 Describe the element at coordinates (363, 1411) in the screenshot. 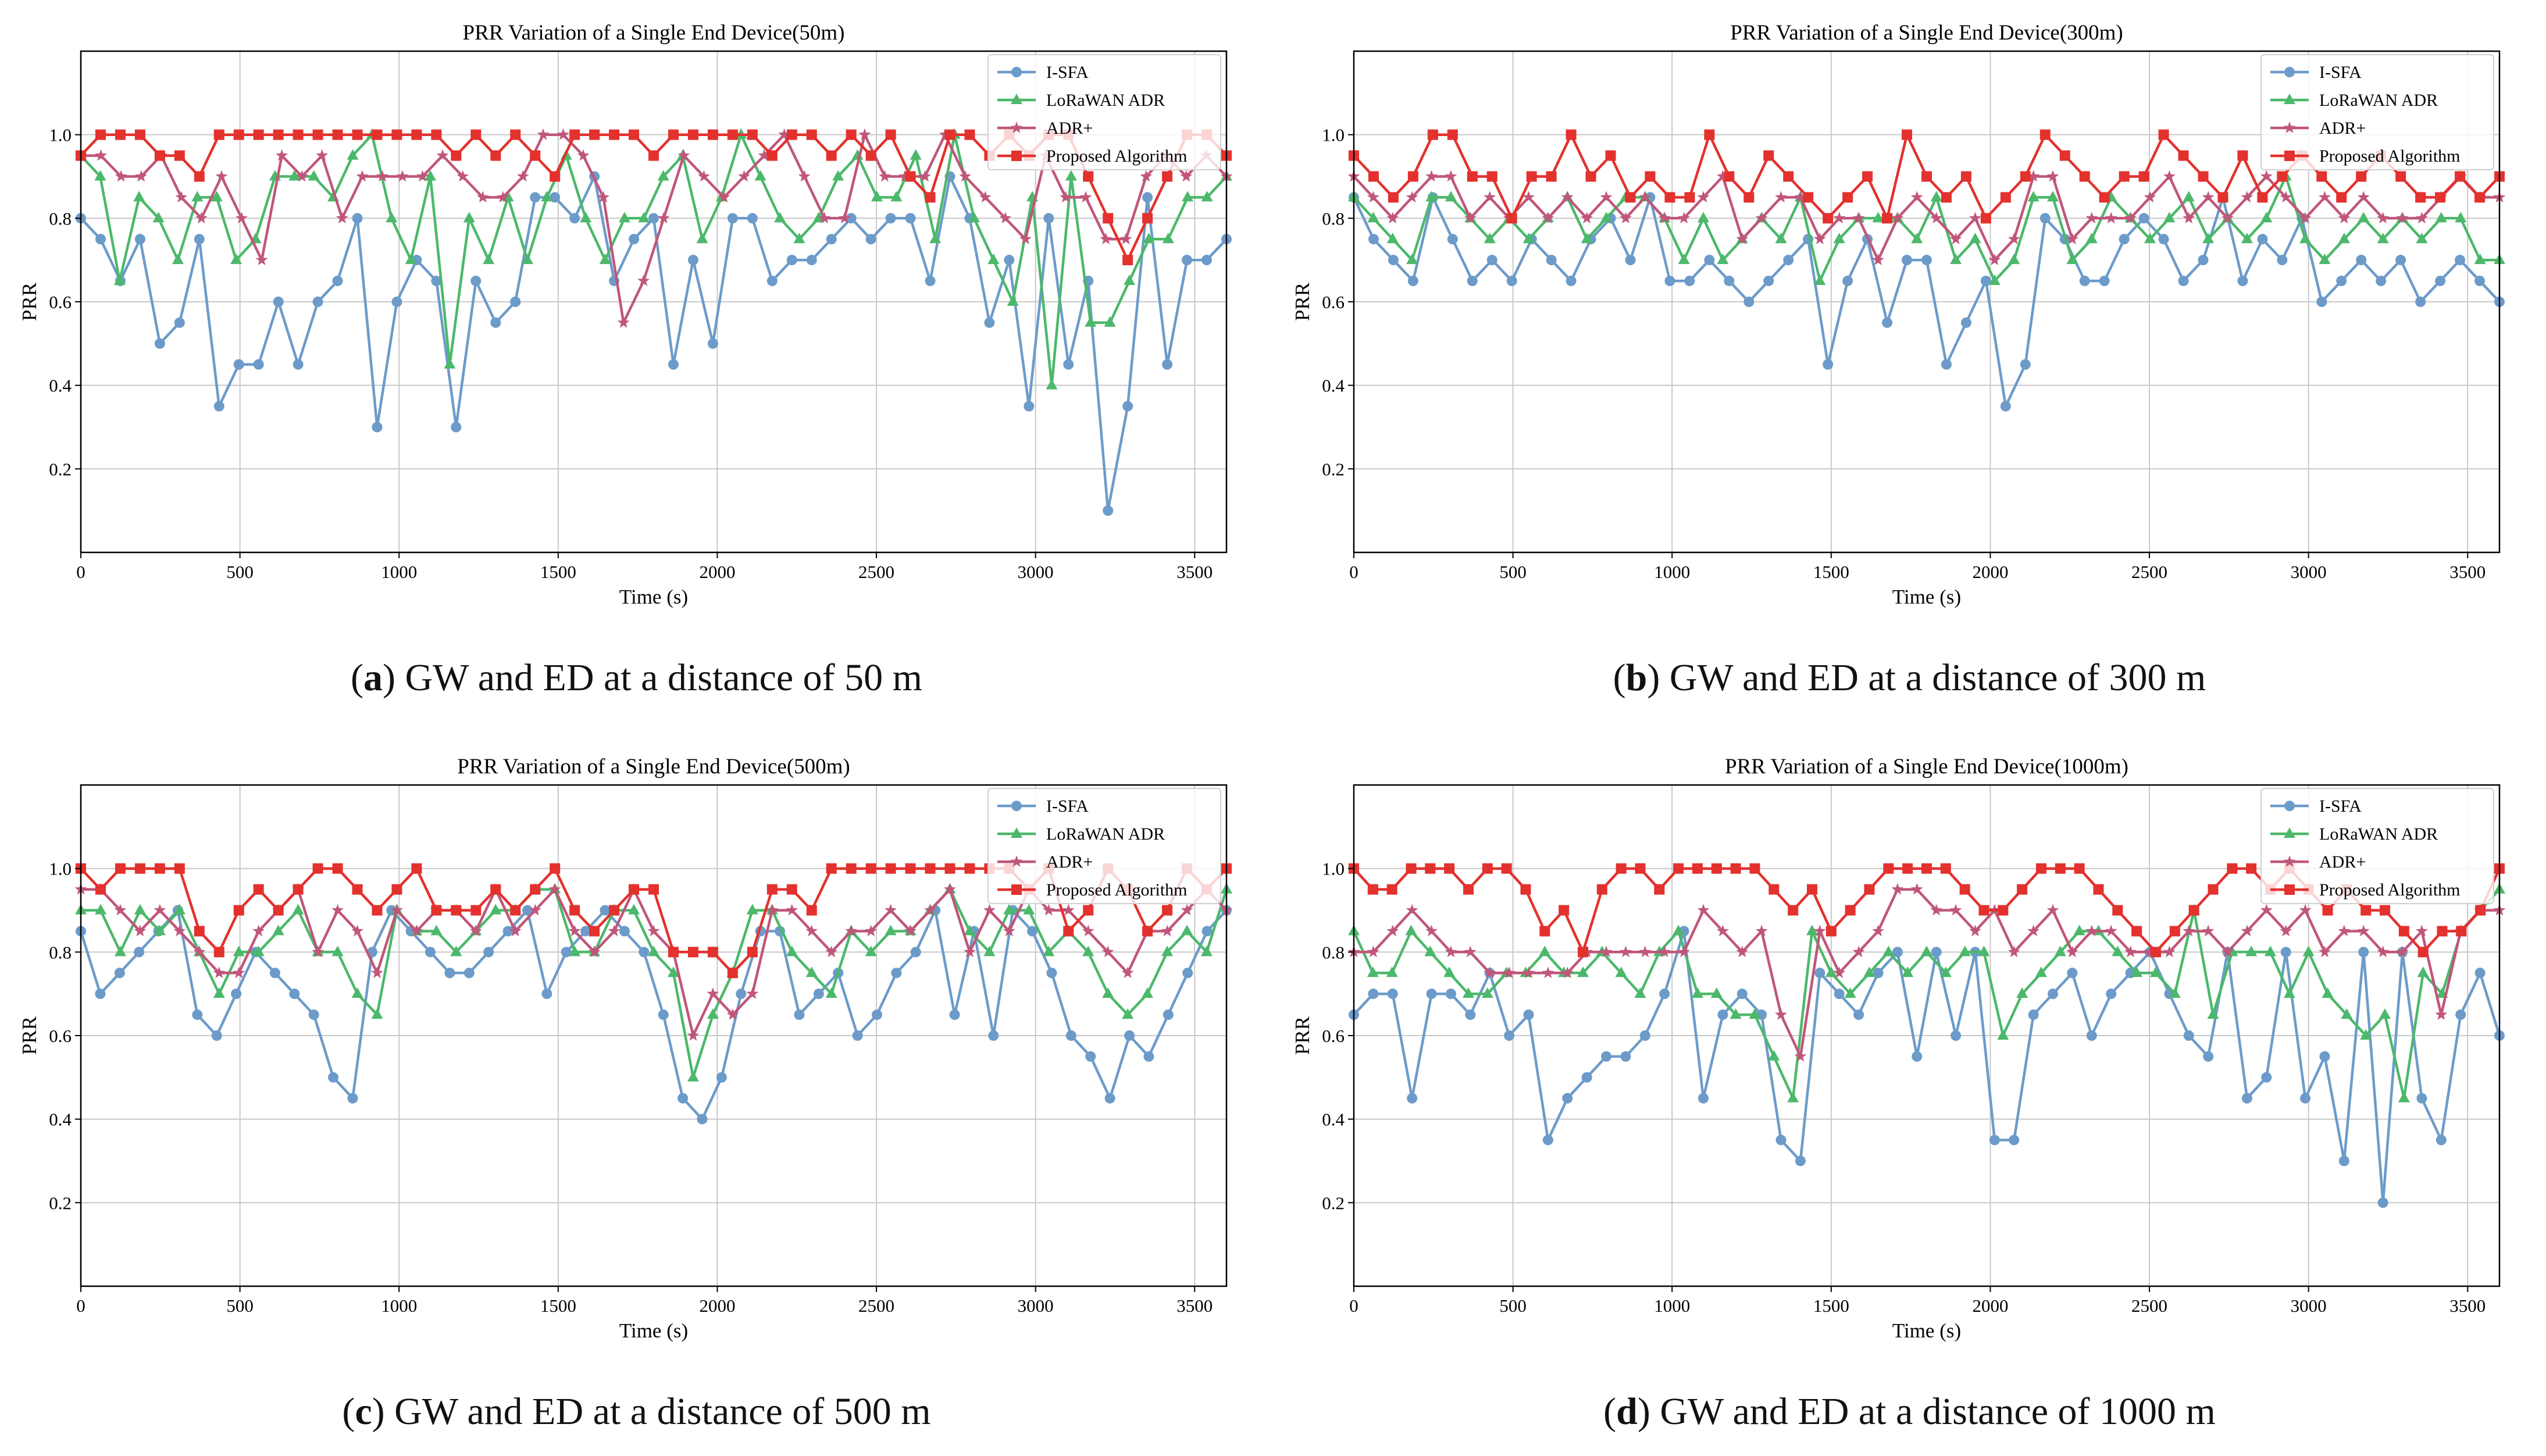

I see `caption-letter: c` at that location.